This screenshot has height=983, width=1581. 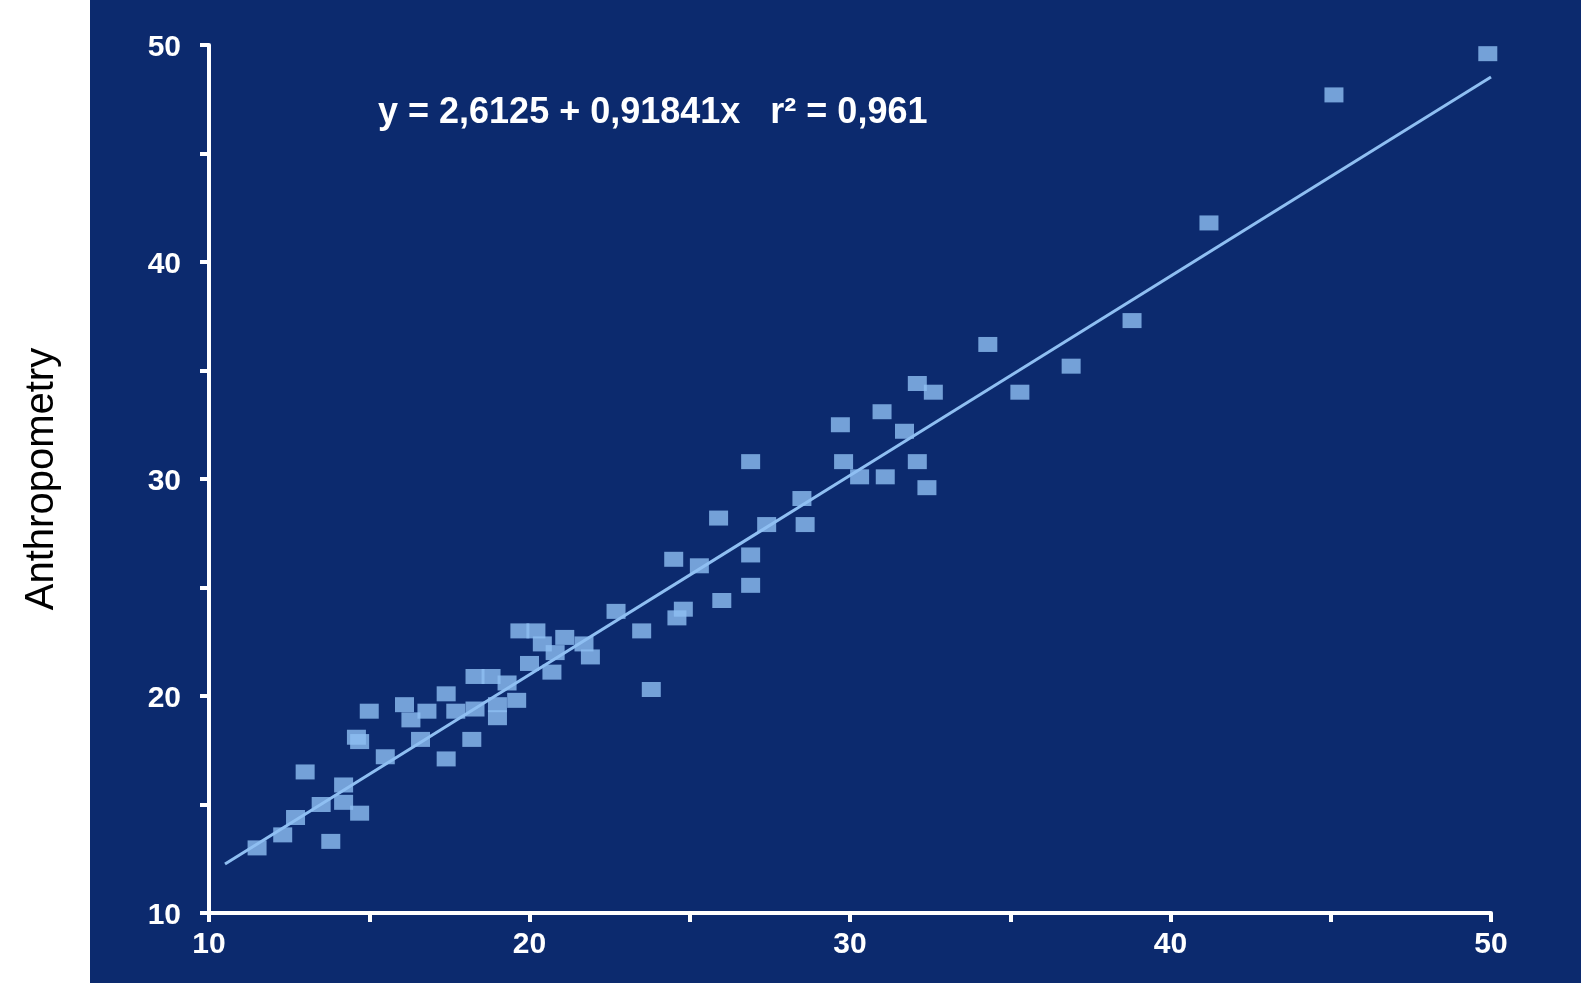 I want to click on x-tick-label: 30, so click(x=850, y=942).